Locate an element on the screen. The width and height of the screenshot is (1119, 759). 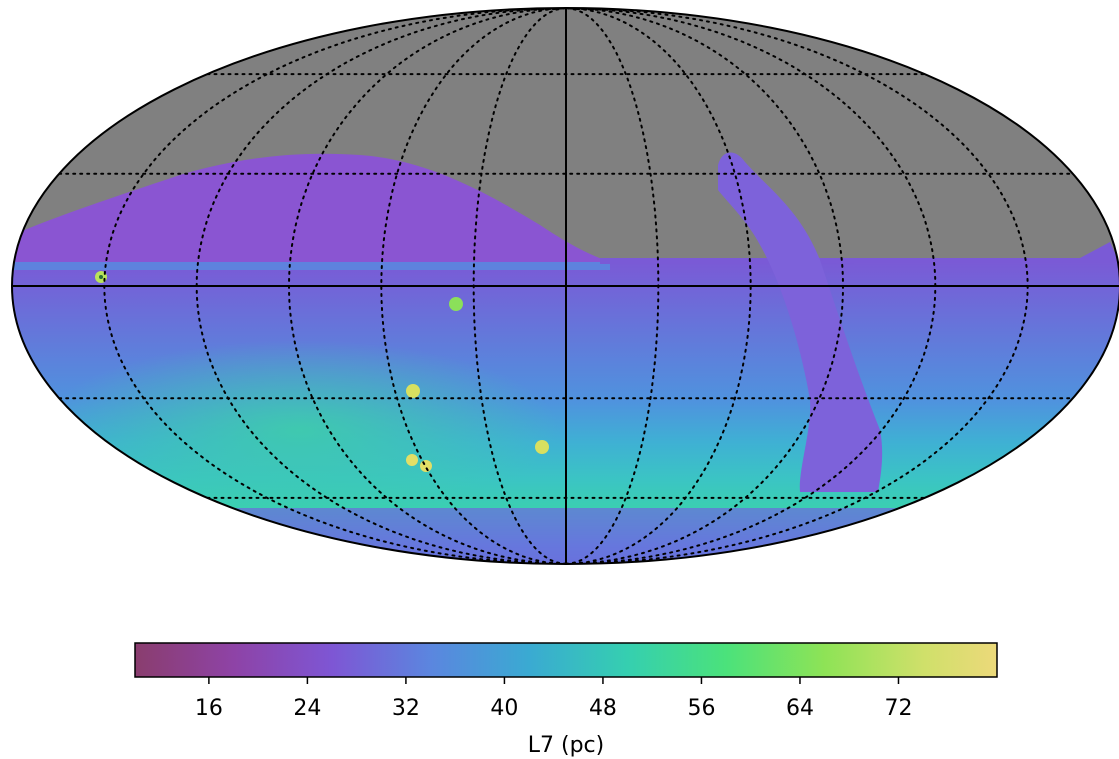
northern-arc-region is located at coordinates (311, 207).